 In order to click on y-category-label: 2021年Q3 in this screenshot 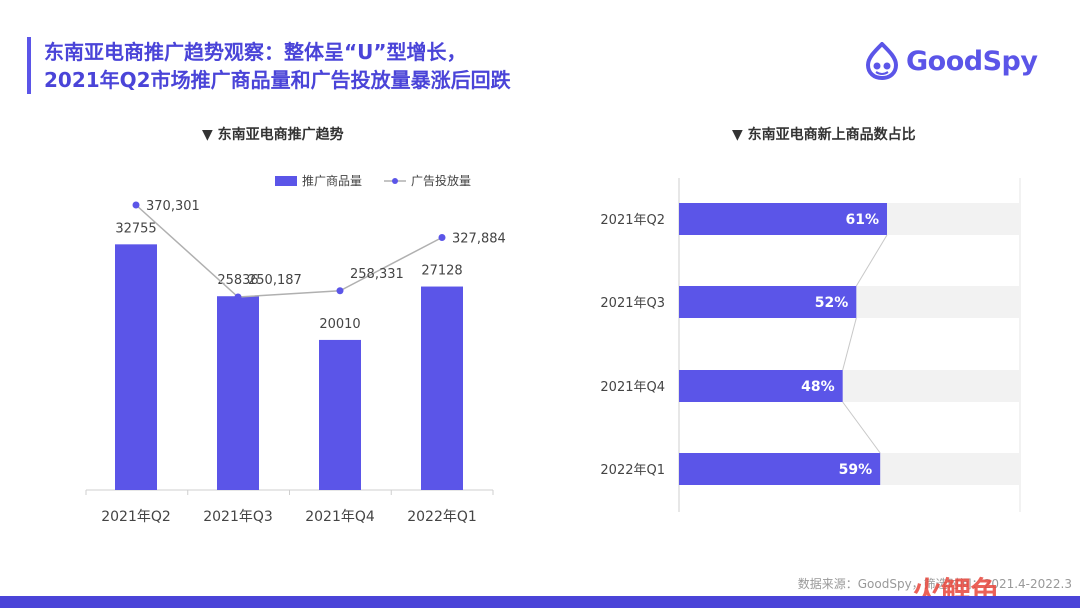, I will do `click(632, 303)`.